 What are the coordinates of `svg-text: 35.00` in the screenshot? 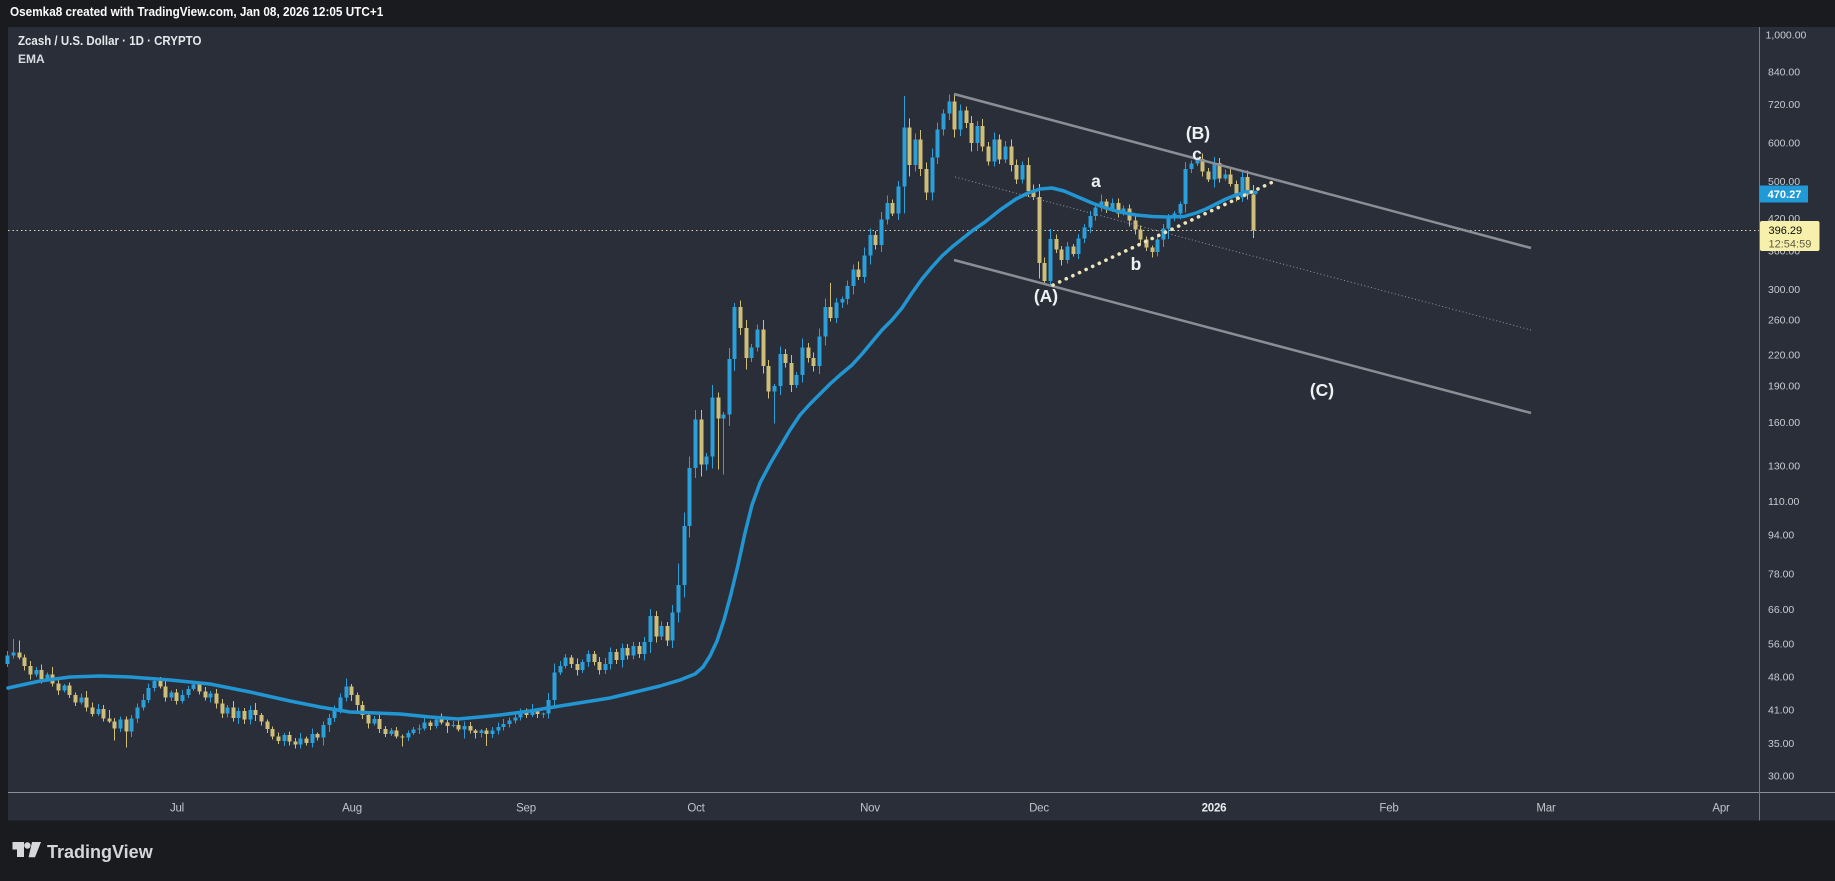 It's located at (1781, 744).